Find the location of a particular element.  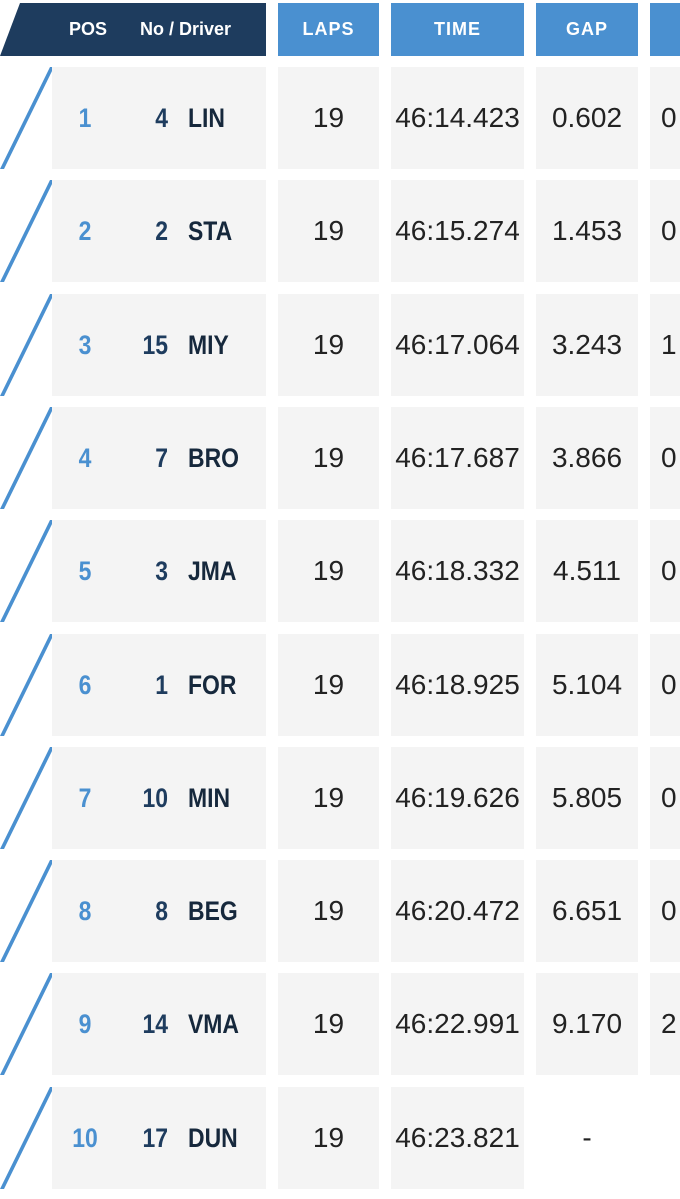

table-row: 8 8 BEG 19 46:20.472 6.651 0 is located at coordinates (340, 911).